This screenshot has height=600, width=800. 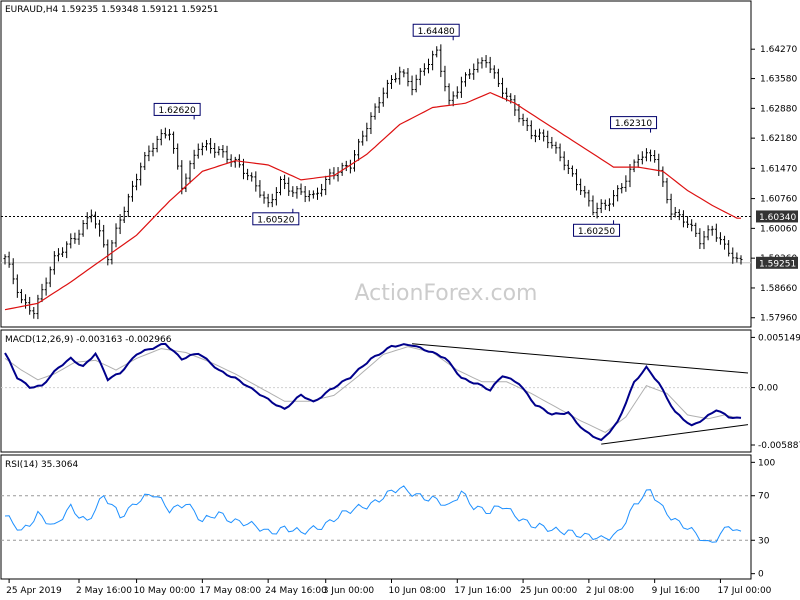 I want to click on macd-y-tick-label: 0.005149, so click(x=779, y=338).